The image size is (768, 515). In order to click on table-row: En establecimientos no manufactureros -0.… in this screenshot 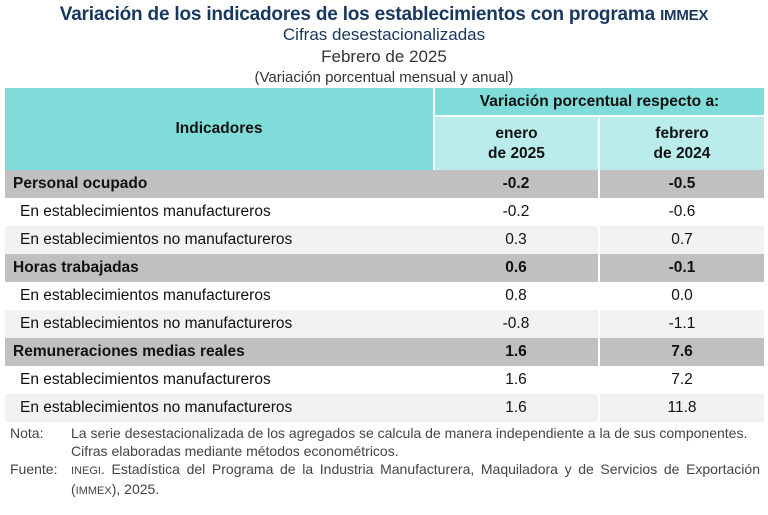, I will do `click(384, 324)`.